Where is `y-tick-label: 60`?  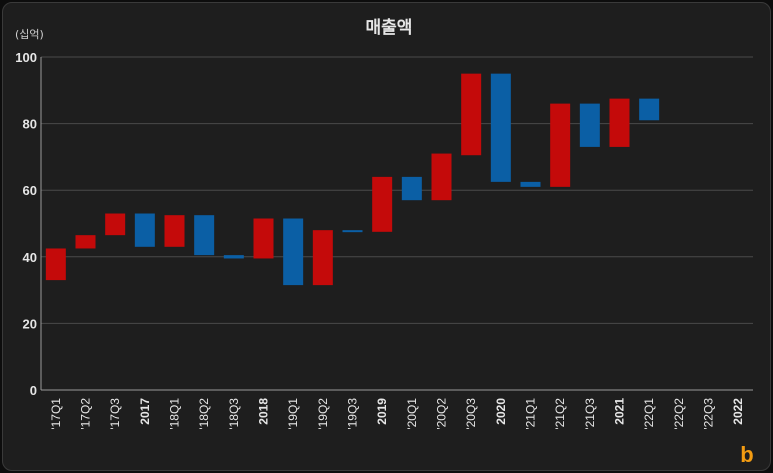
y-tick-label: 60 is located at coordinates (30, 190).